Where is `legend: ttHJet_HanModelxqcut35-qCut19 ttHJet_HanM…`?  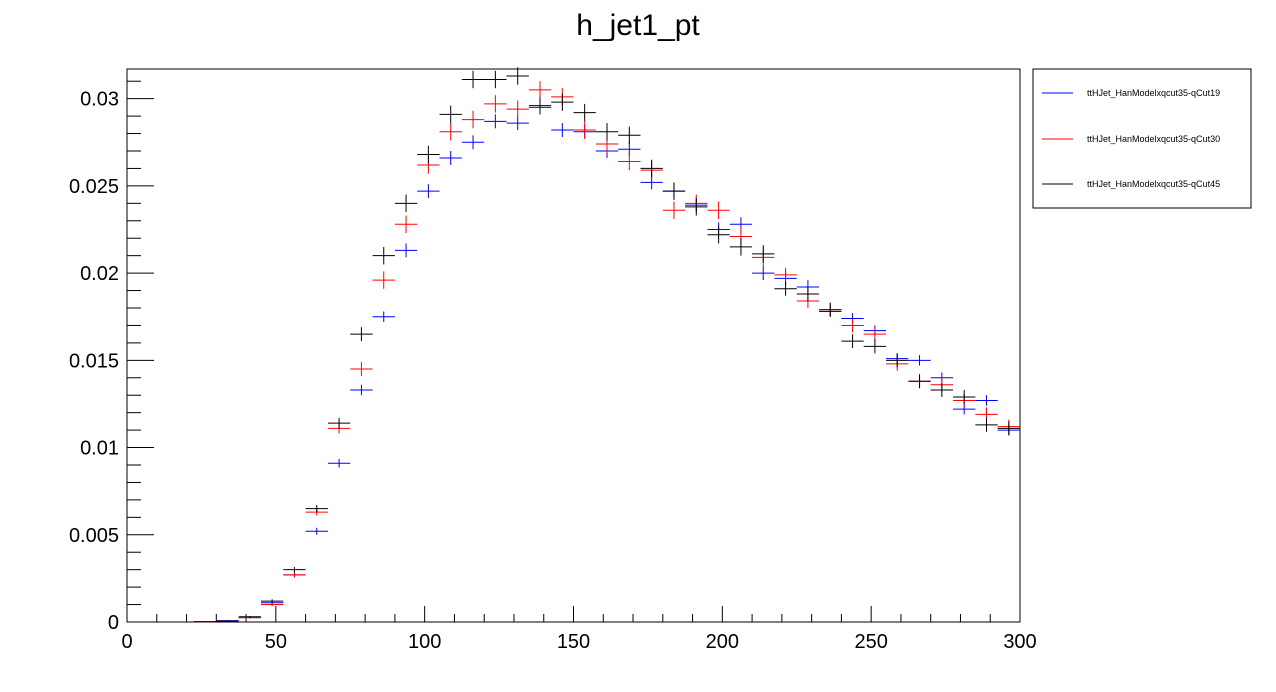
legend: ttHJet_HanModelxqcut35-qCut19 ttHJet_HanM… is located at coordinates (1142, 138).